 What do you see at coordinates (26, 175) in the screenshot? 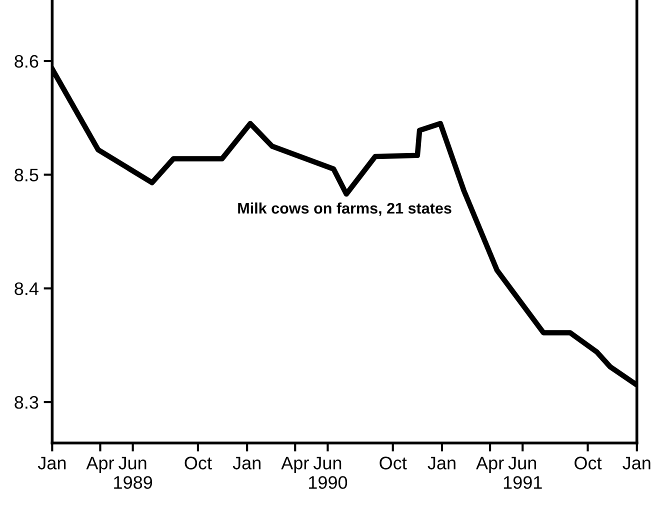
I see `y-tick-label: 8.5` at bounding box center [26, 175].